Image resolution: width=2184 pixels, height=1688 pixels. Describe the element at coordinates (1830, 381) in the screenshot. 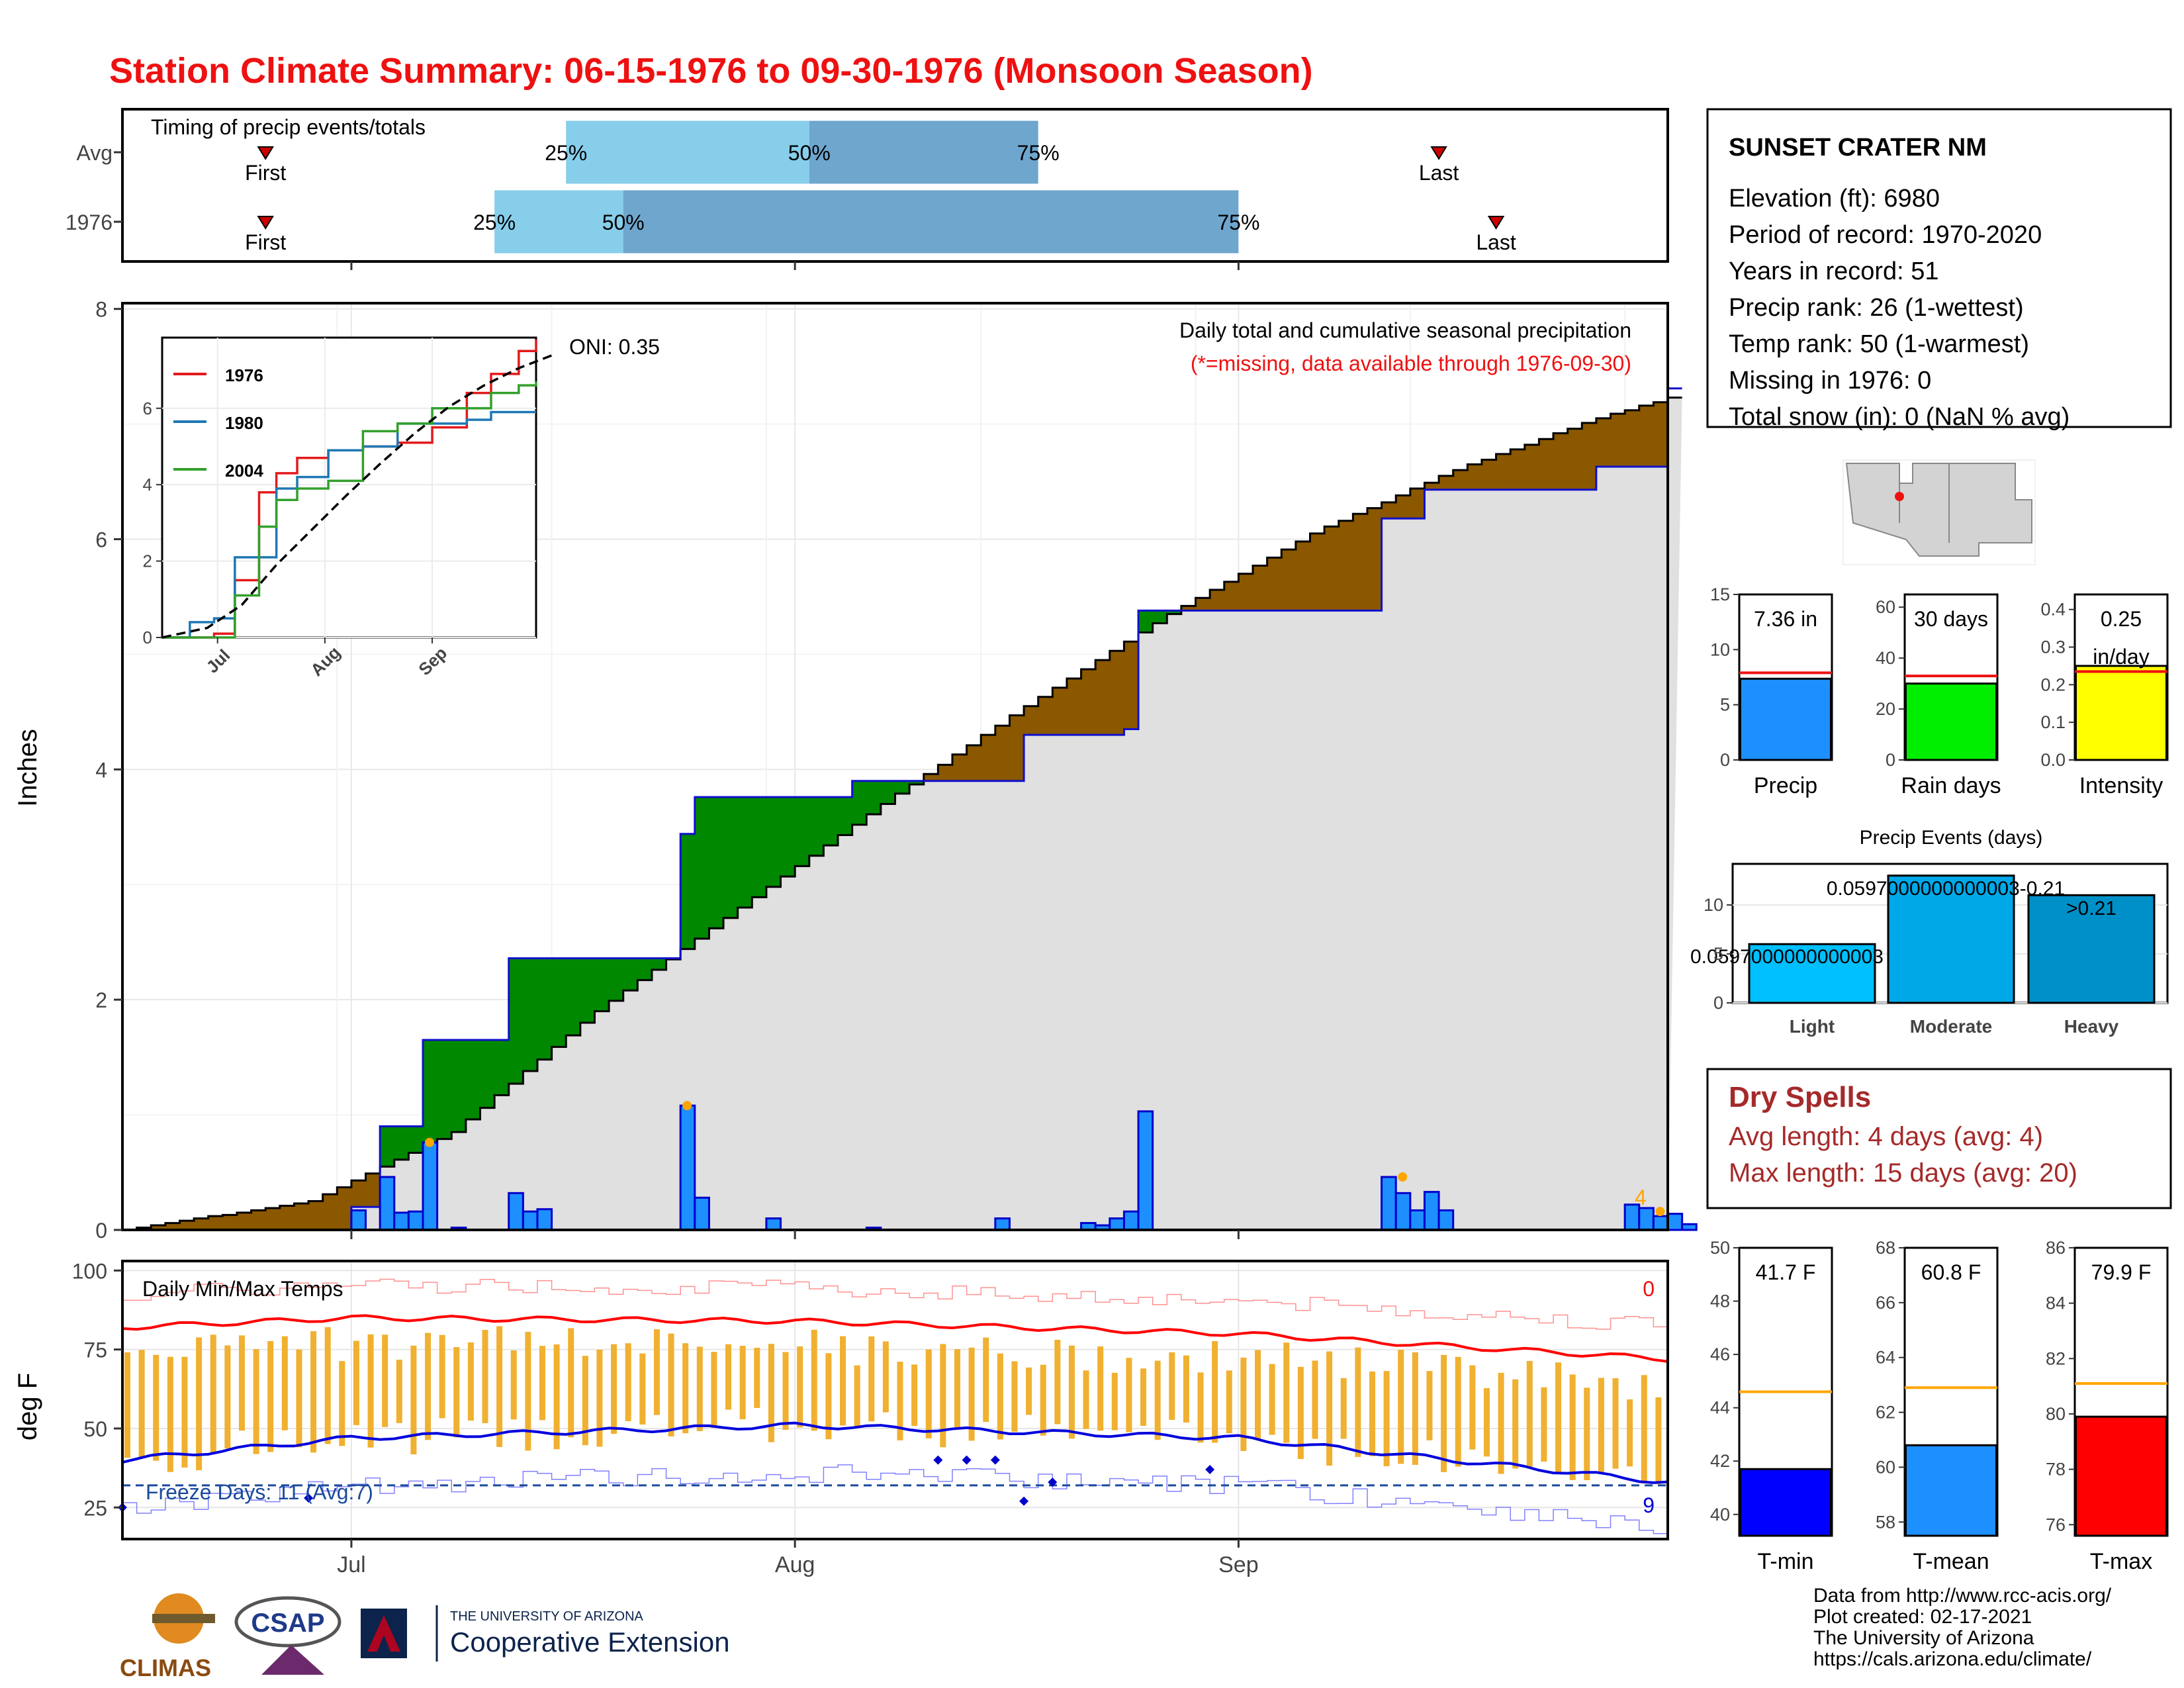

I see `station-info-line: Missing in 1976: 0` at that location.